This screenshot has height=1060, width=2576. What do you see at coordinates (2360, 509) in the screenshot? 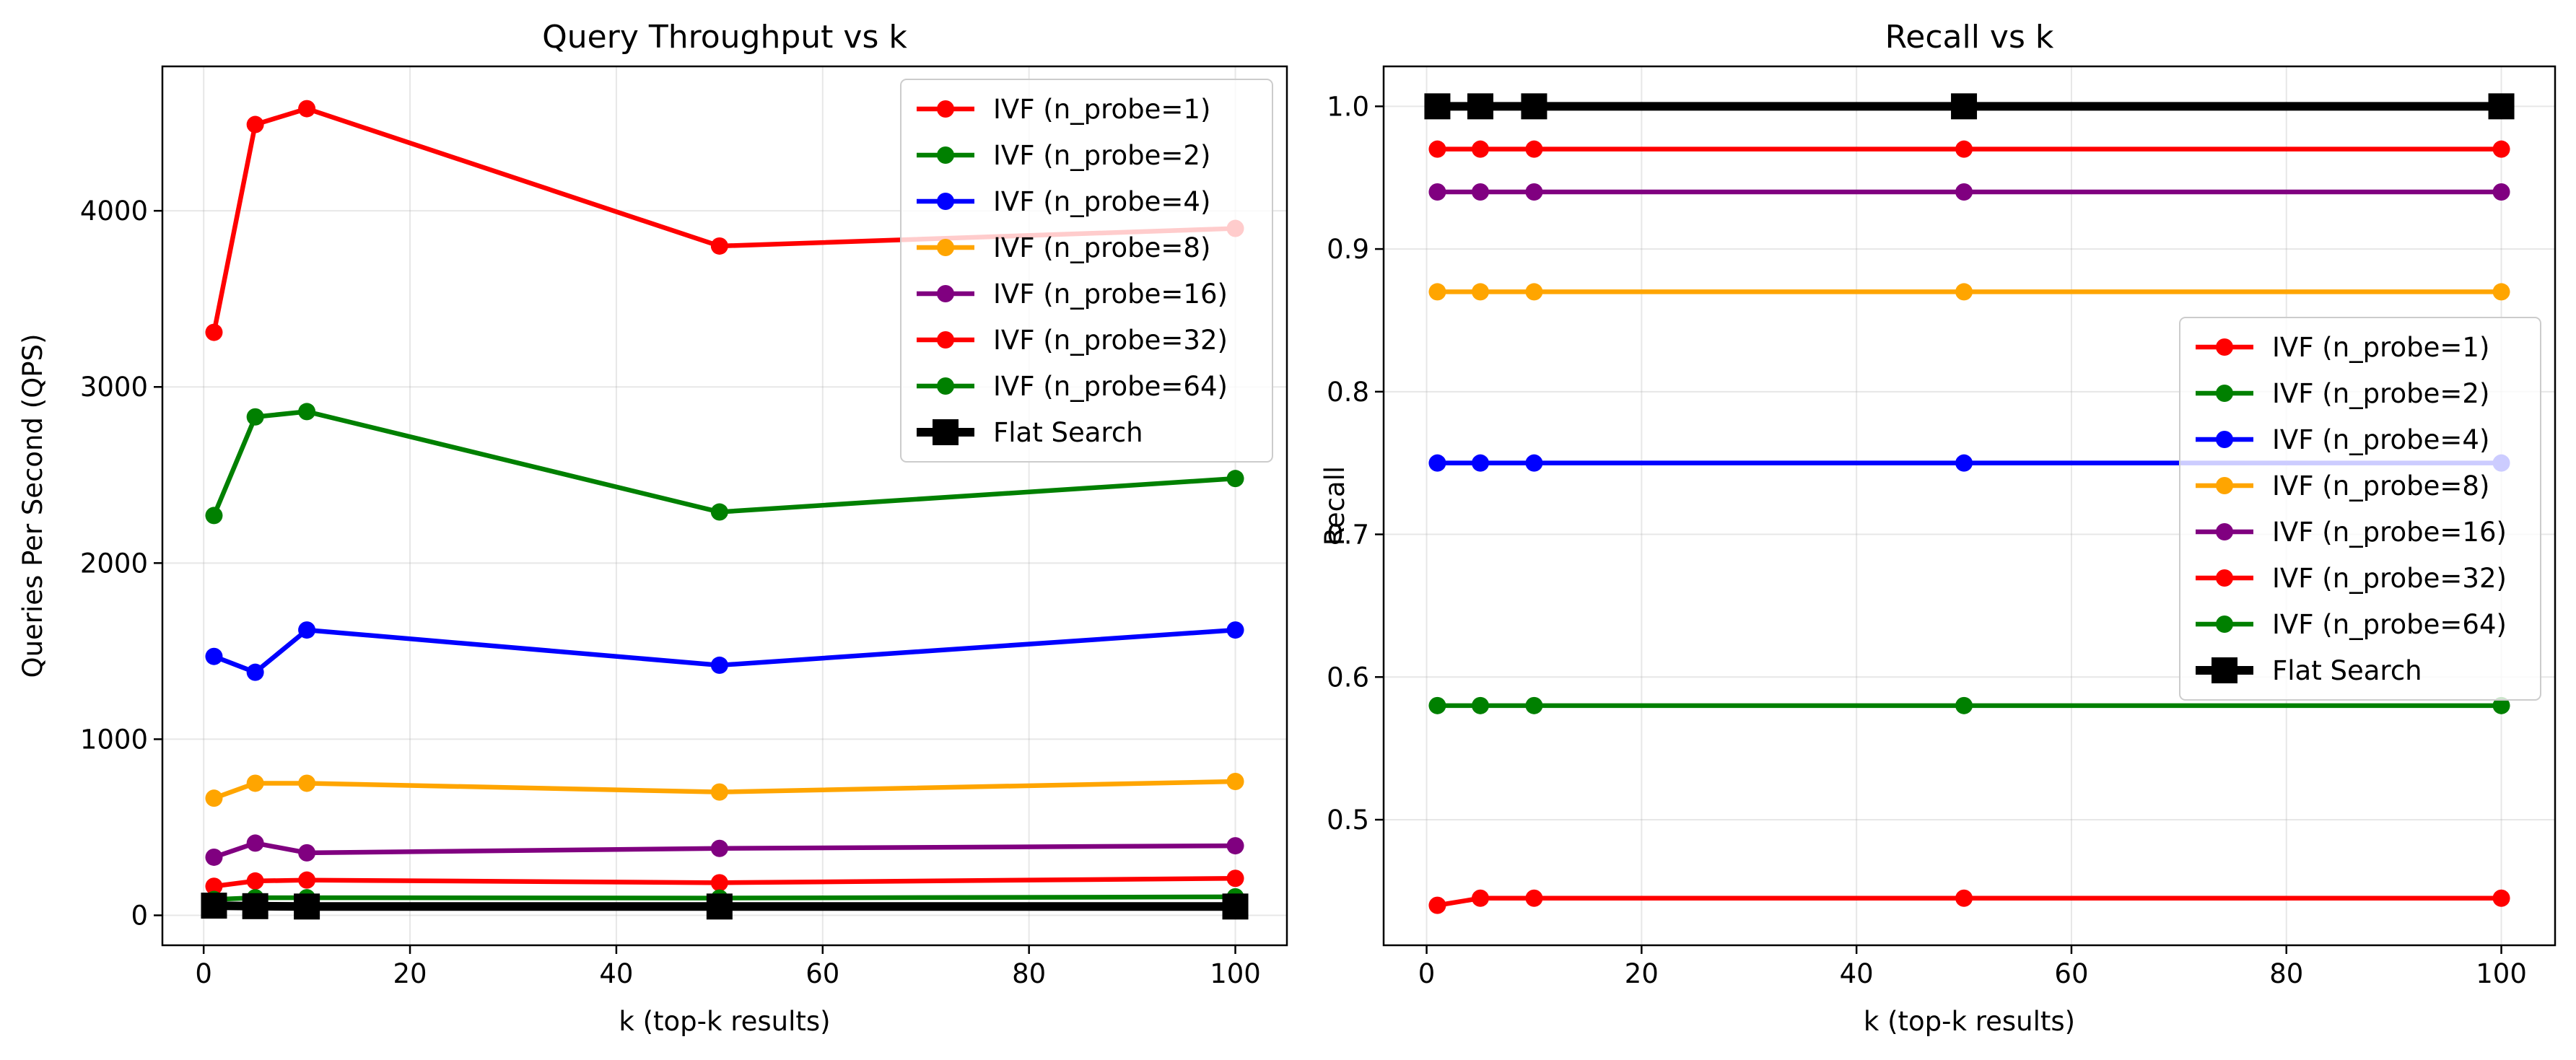
I see `recall-legend-box` at bounding box center [2360, 509].